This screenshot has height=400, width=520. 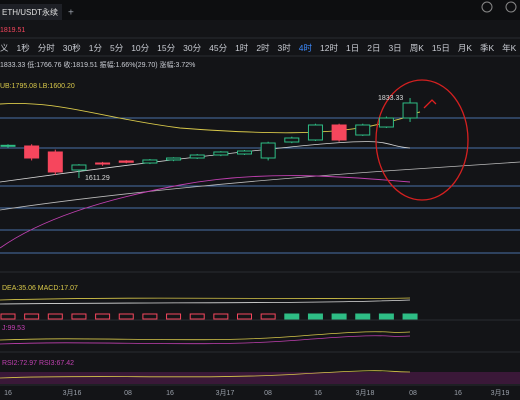 I want to click on timeframe-button: 30分, so click(x=192, y=48).